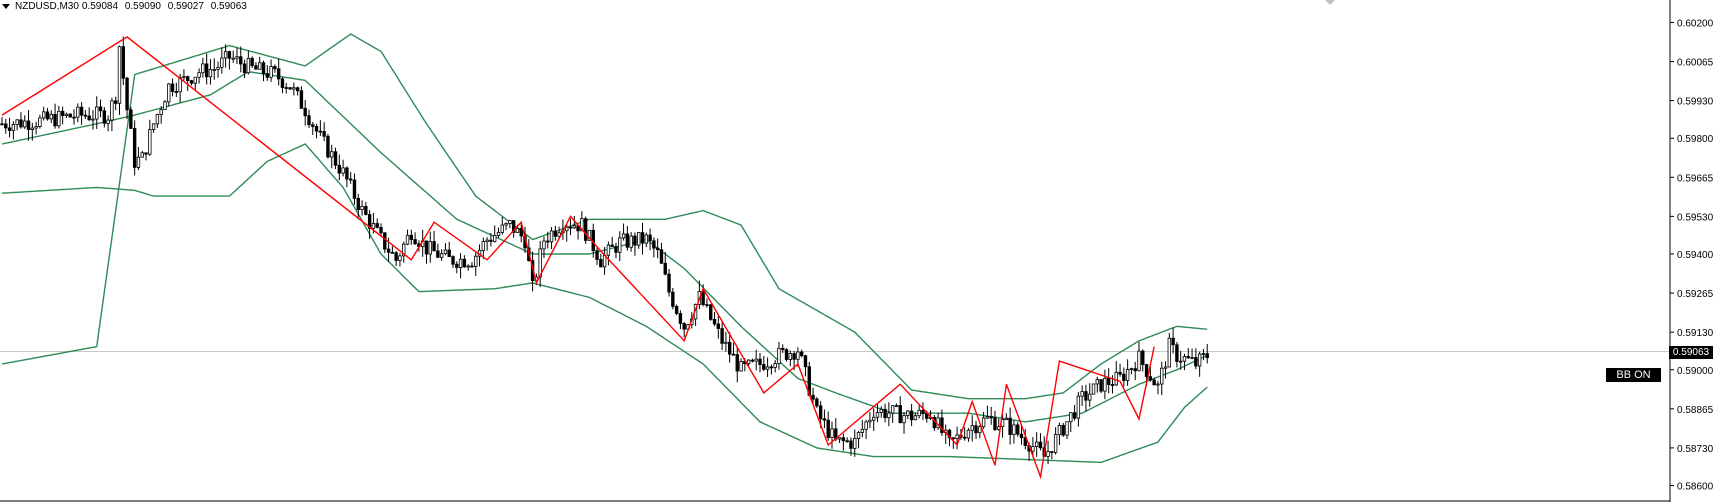 This screenshot has height=502, width=1716. I want to click on open-value: 0.59084, so click(100, 6).